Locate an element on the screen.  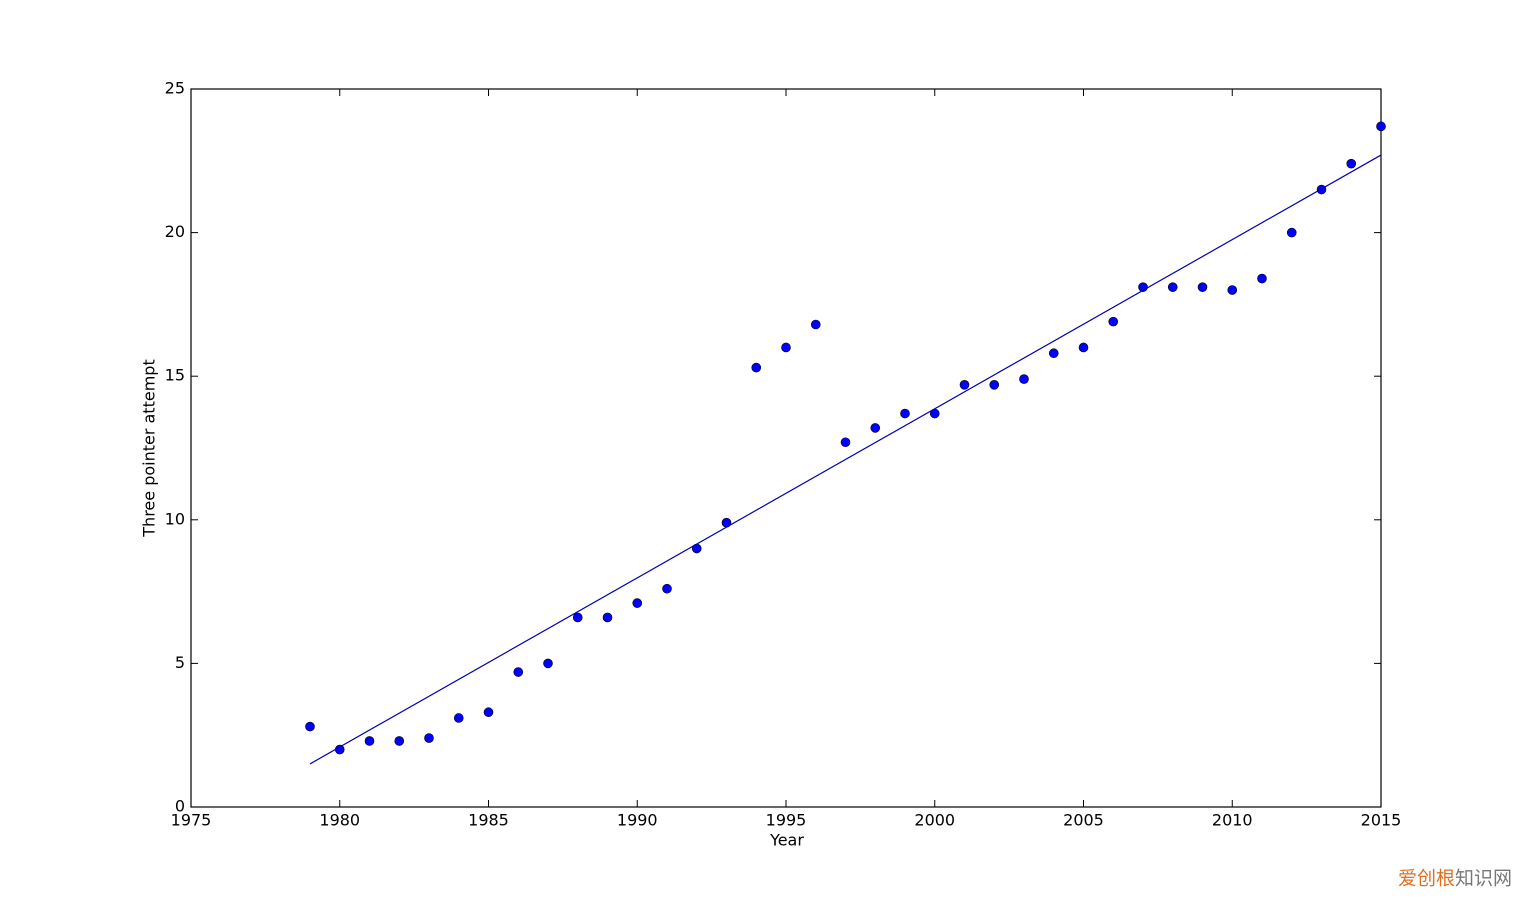
x-tick-label: 1985 is located at coordinates (488, 820).